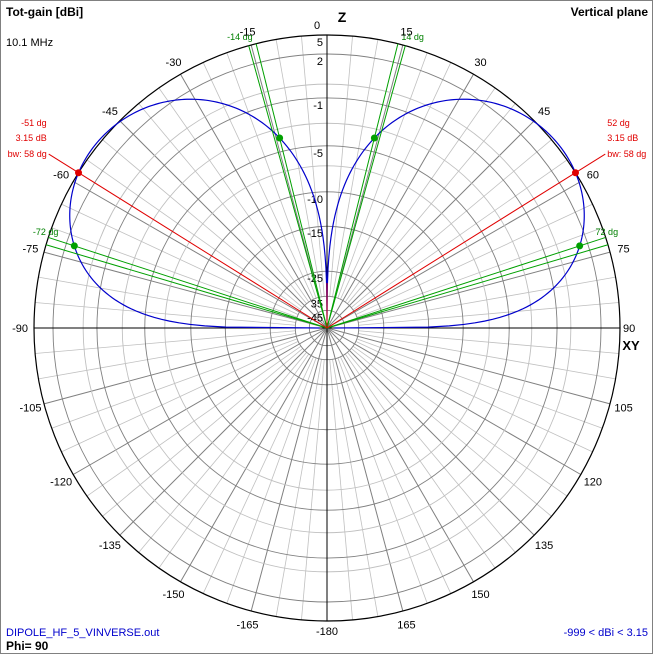 The height and width of the screenshot is (654, 653). I want to click on angle-label: 60, so click(593, 176).